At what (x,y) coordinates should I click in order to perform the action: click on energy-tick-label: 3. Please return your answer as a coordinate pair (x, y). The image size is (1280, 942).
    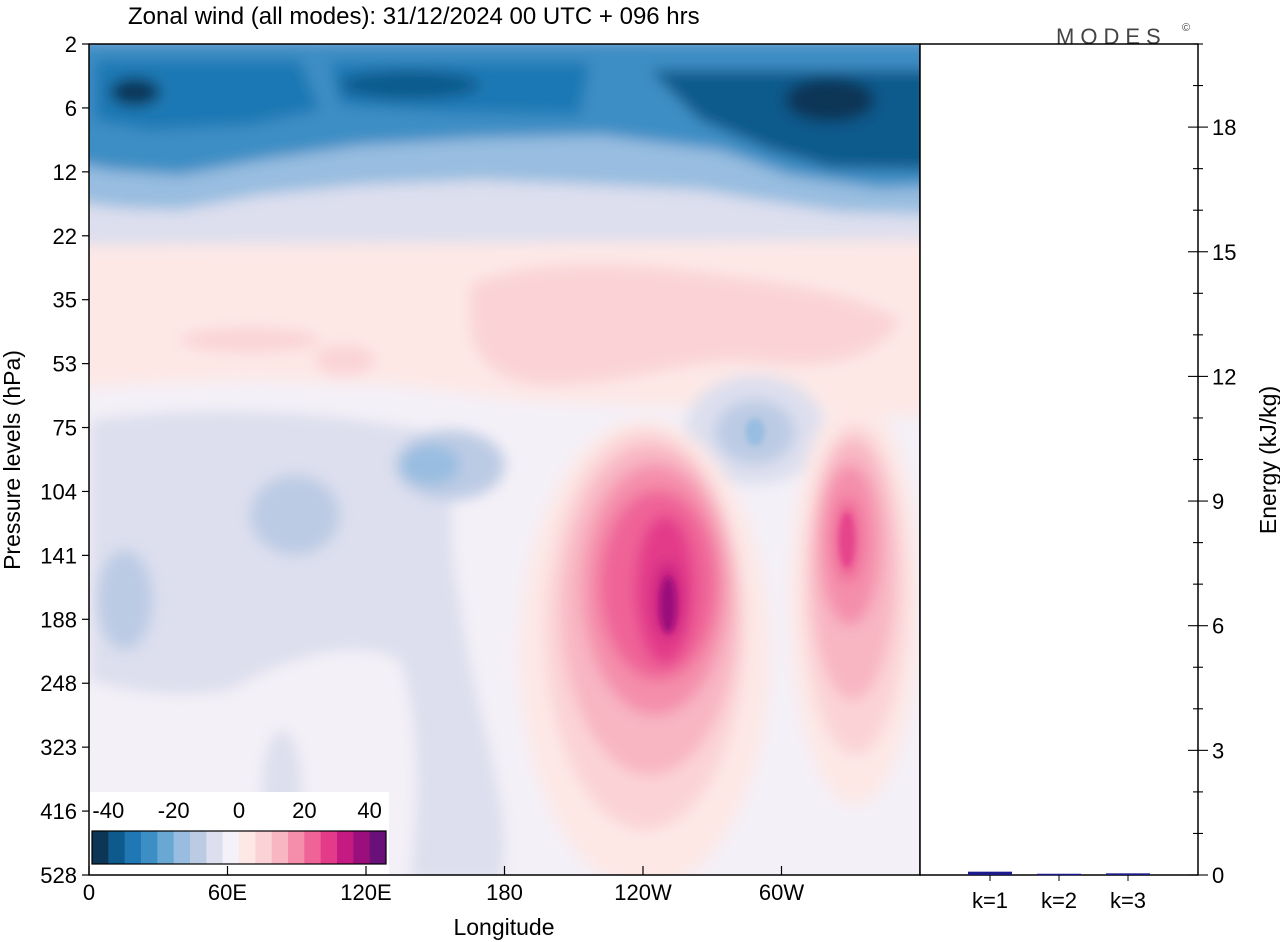
    Looking at the image, I should click on (1218, 750).